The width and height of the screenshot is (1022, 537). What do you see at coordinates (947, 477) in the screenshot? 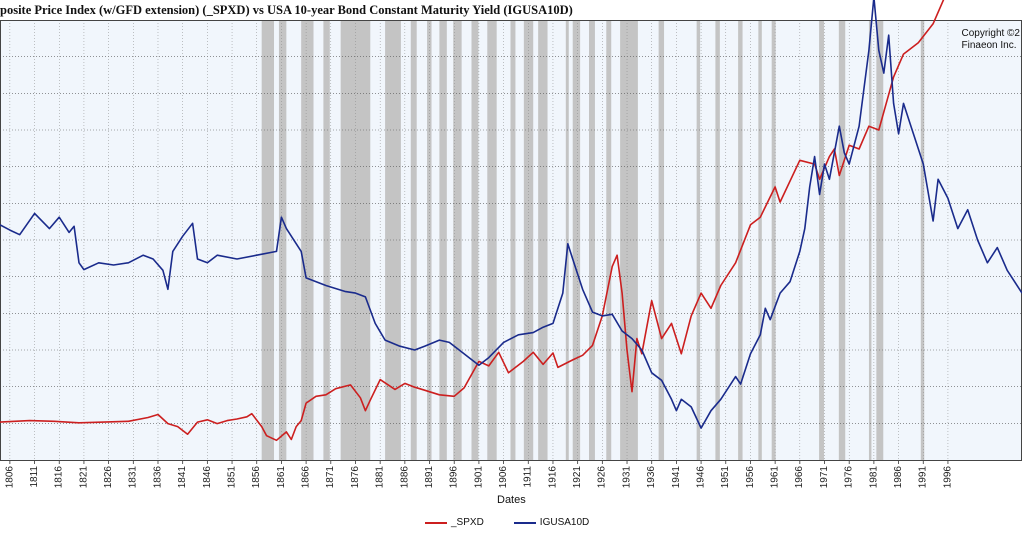
I see `x-tick-label: 1996` at bounding box center [947, 477].